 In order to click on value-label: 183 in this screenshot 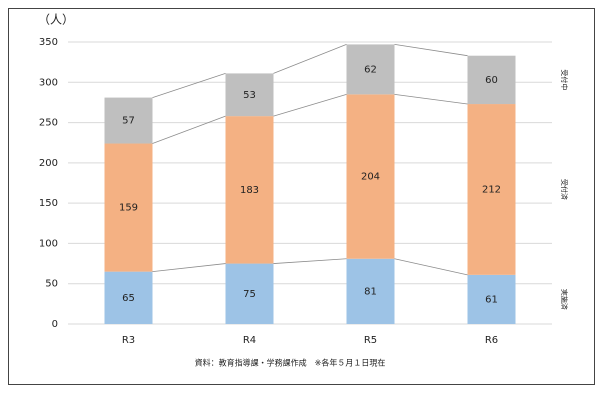, I will do `click(249, 190)`.